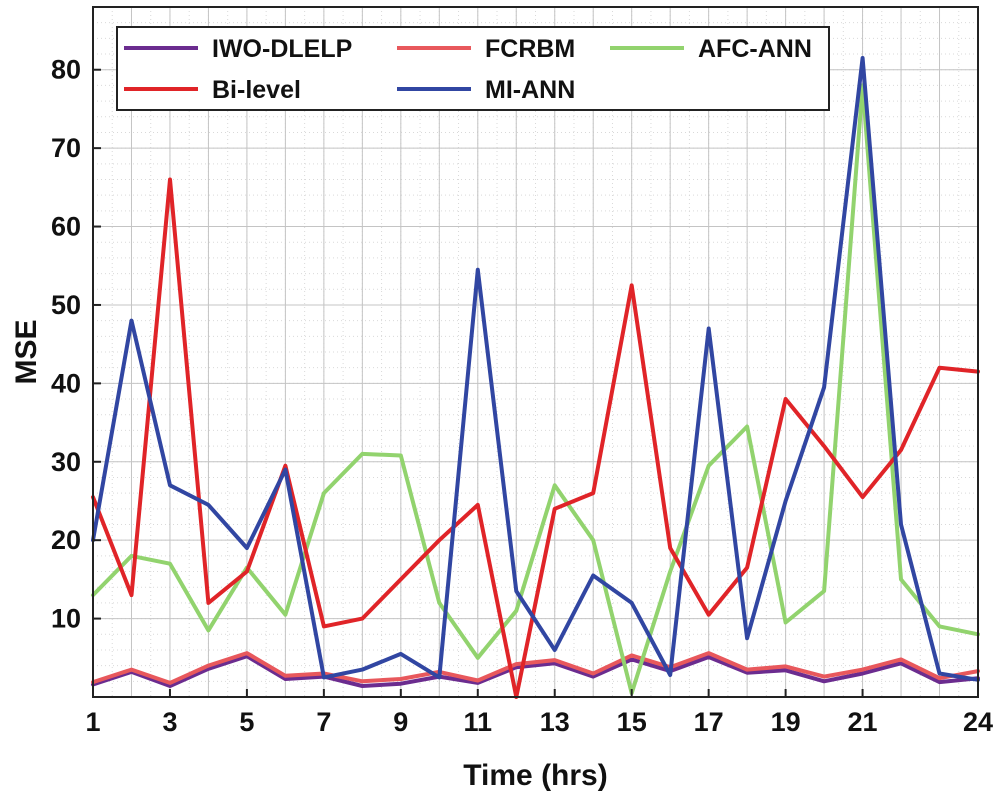  What do you see at coordinates (863, 722) in the screenshot?
I see `x-tick-label: 21` at bounding box center [863, 722].